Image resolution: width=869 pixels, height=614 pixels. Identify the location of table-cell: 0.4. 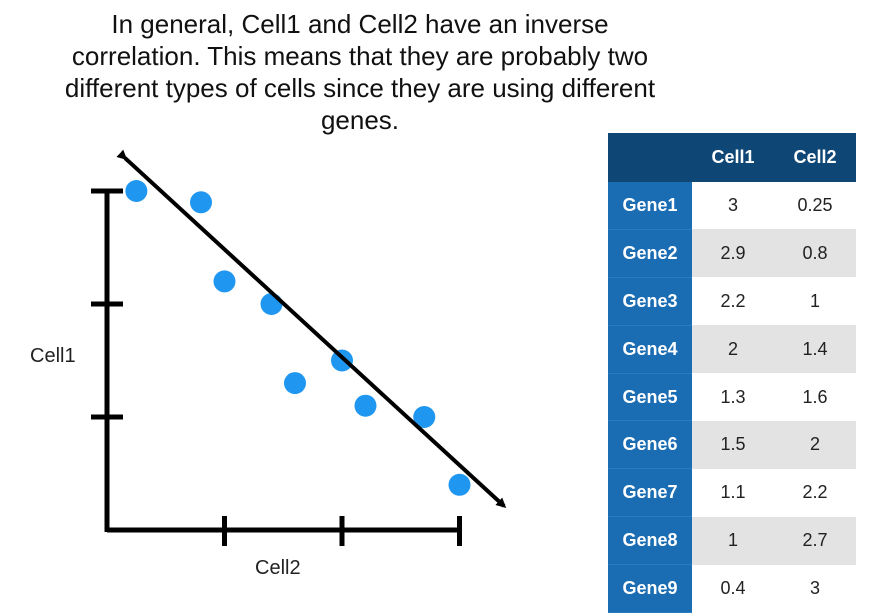
(733, 588).